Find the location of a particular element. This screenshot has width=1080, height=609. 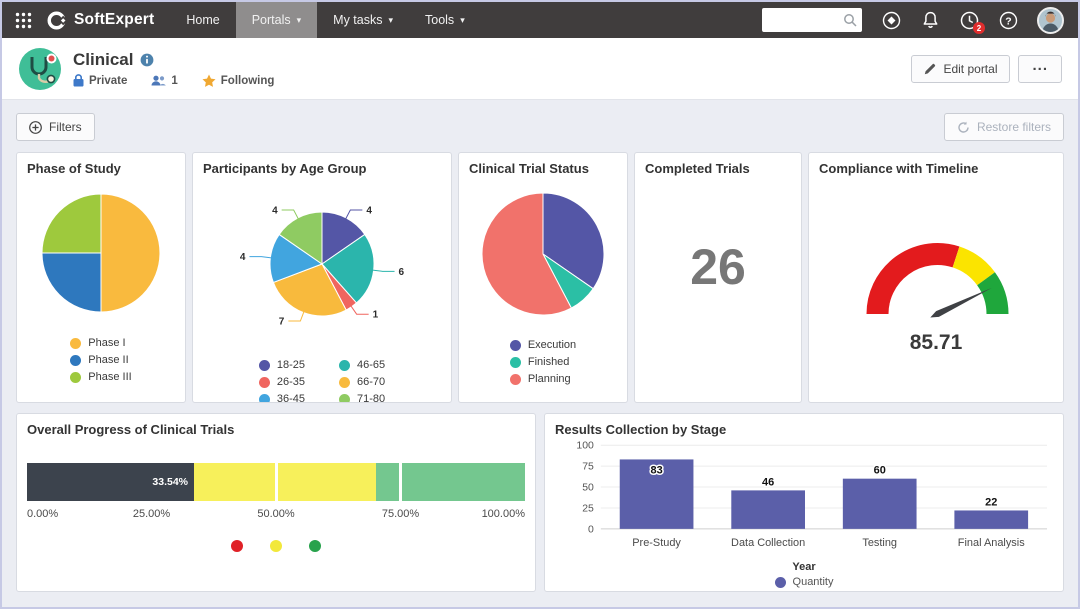

legend-item: Execution is located at coordinates (542, 345).